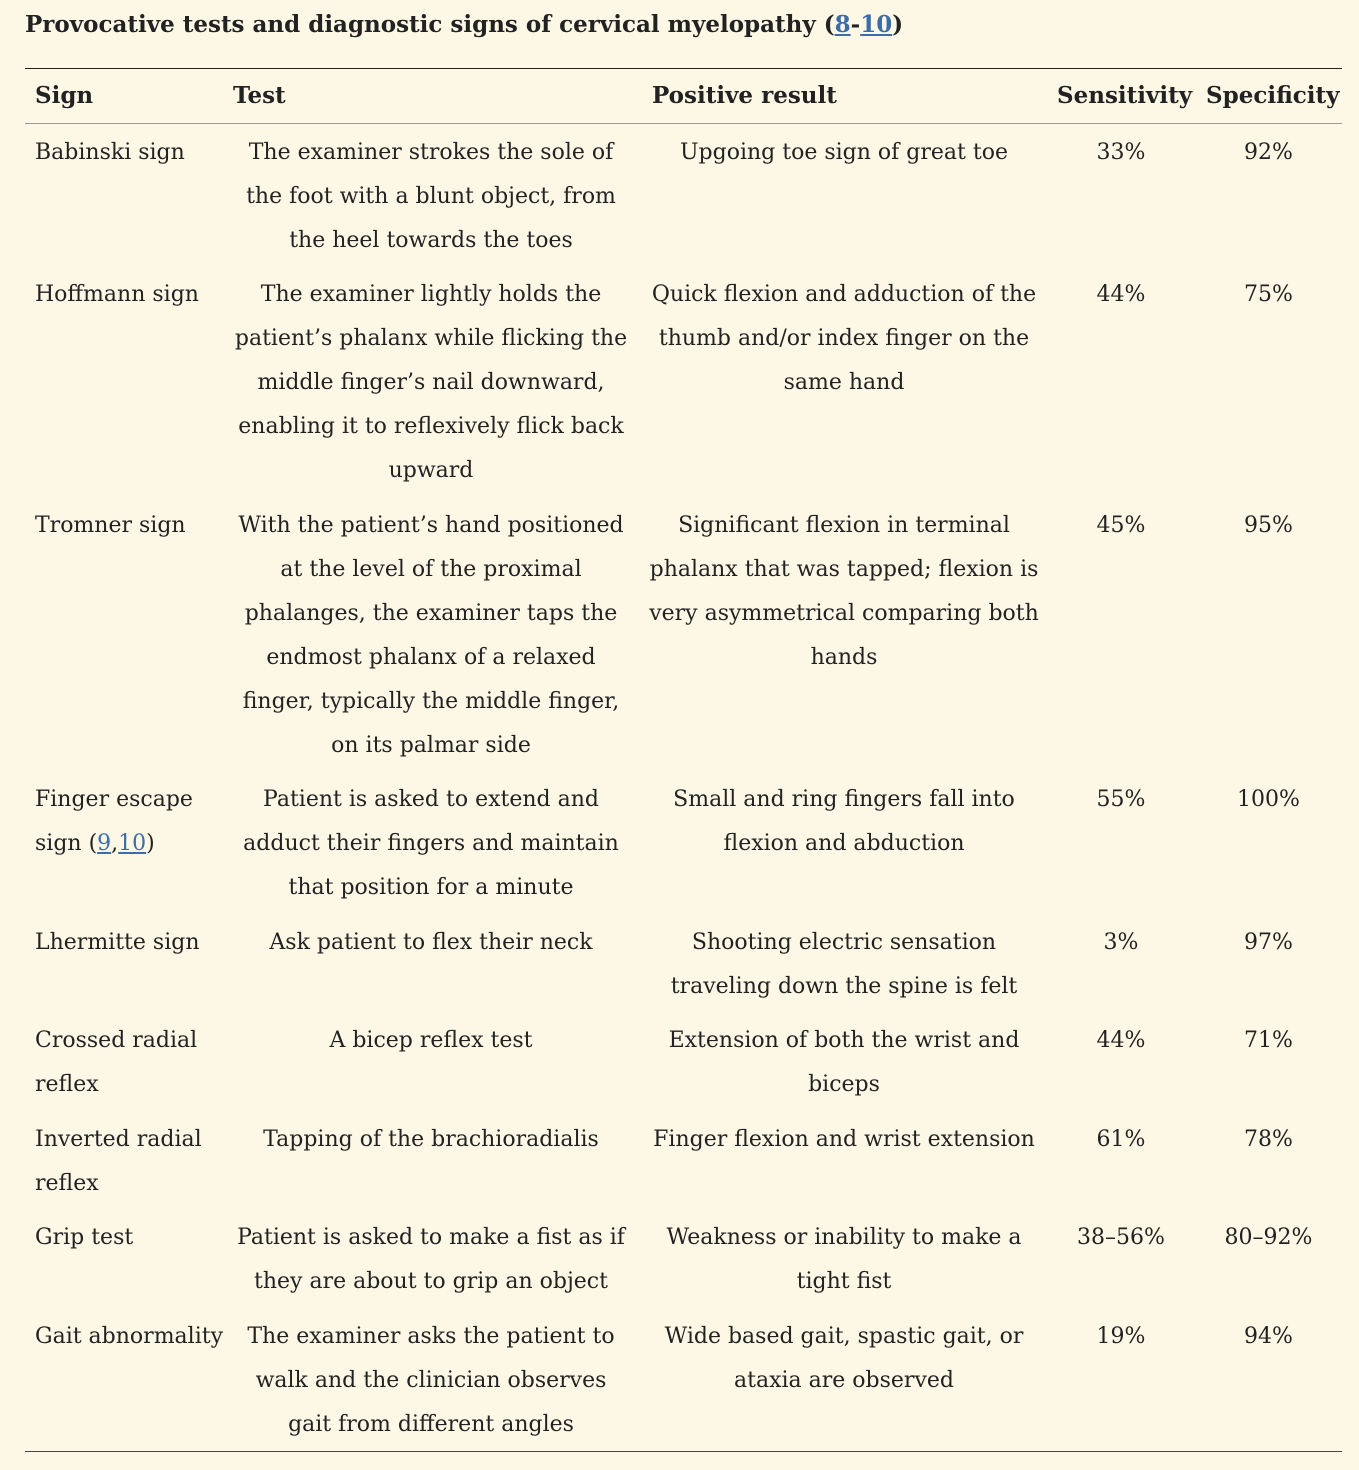 This screenshot has width=1359, height=1470. What do you see at coordinates (1121, 1139) in the screenshot?
I see `cell-sensitivity: 61%` at bounding box center [1121, 1139].